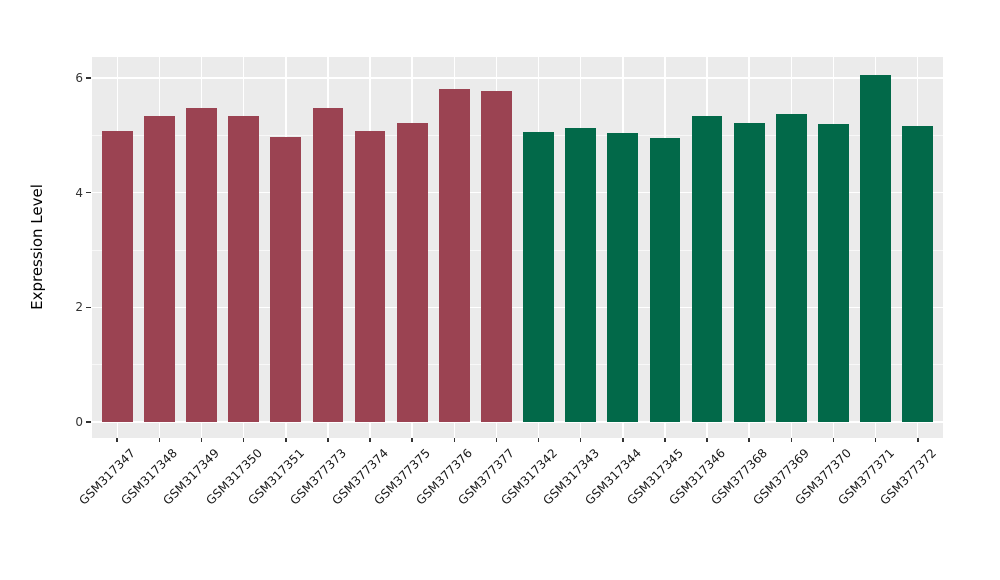  Describe the element at coordinates (79, 307) in the screenshot. I see `y-tick-label: 2` at that location.